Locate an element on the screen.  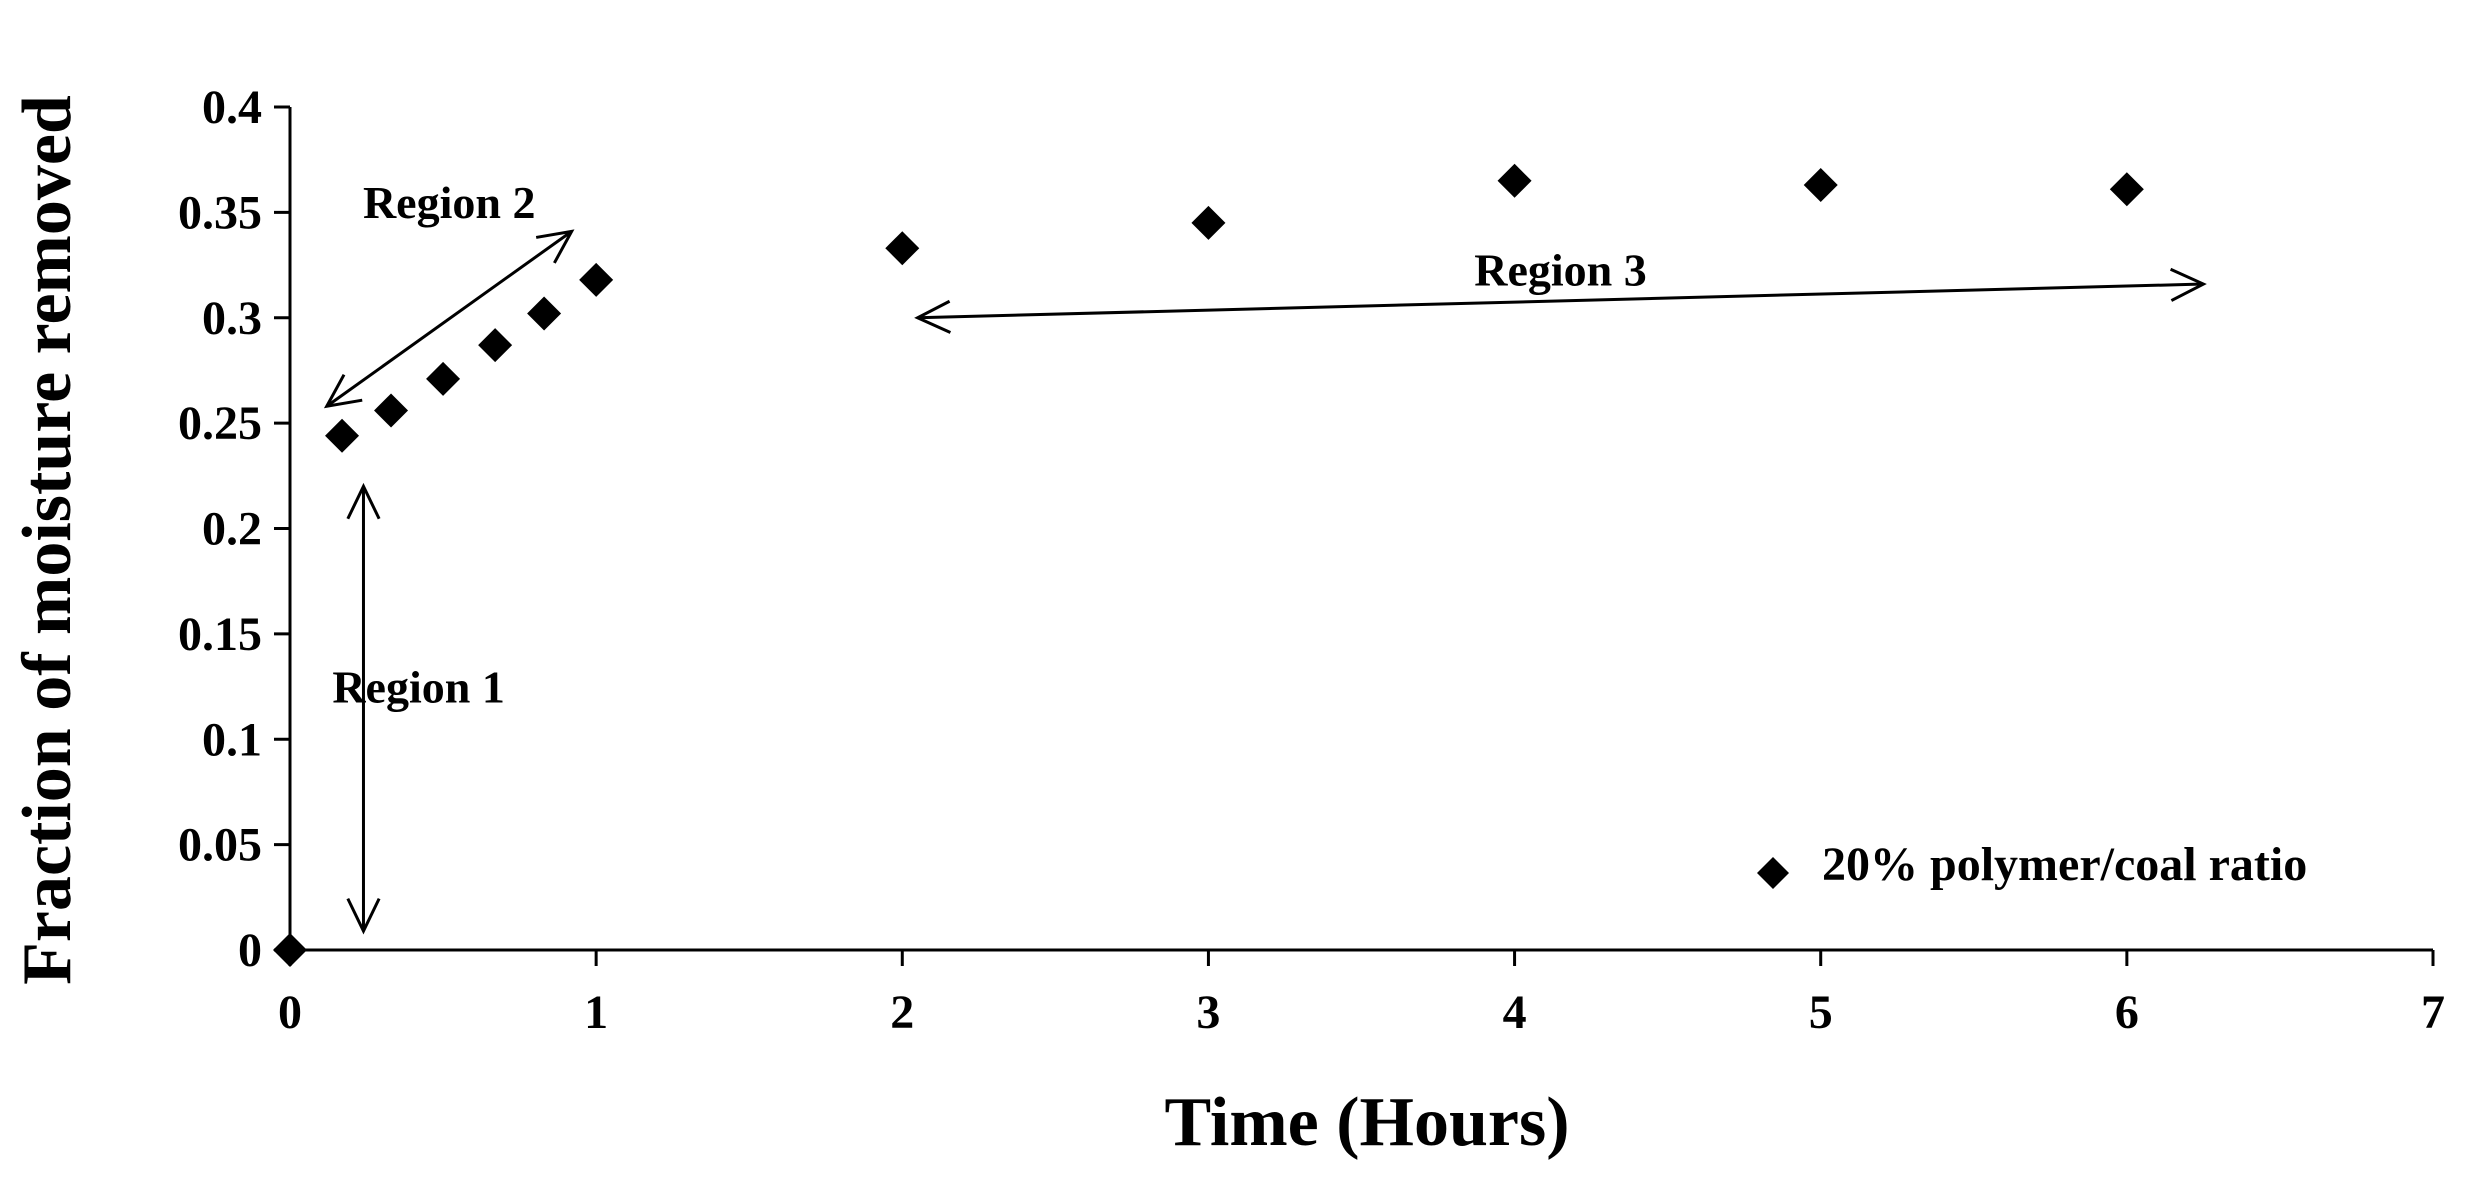
x-tick-label: 3 is located at coordinates (1208, 1012).